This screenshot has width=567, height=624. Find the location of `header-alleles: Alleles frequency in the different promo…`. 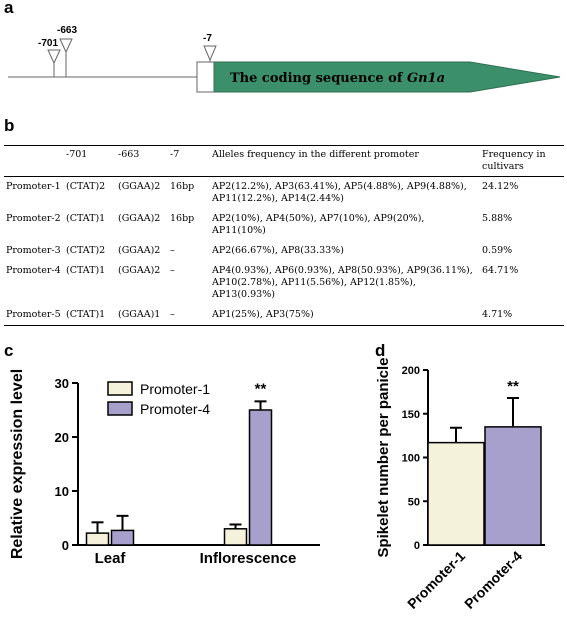

header-alleles: Alleles frequency in the different promo… is located at coordinates (345, 161).